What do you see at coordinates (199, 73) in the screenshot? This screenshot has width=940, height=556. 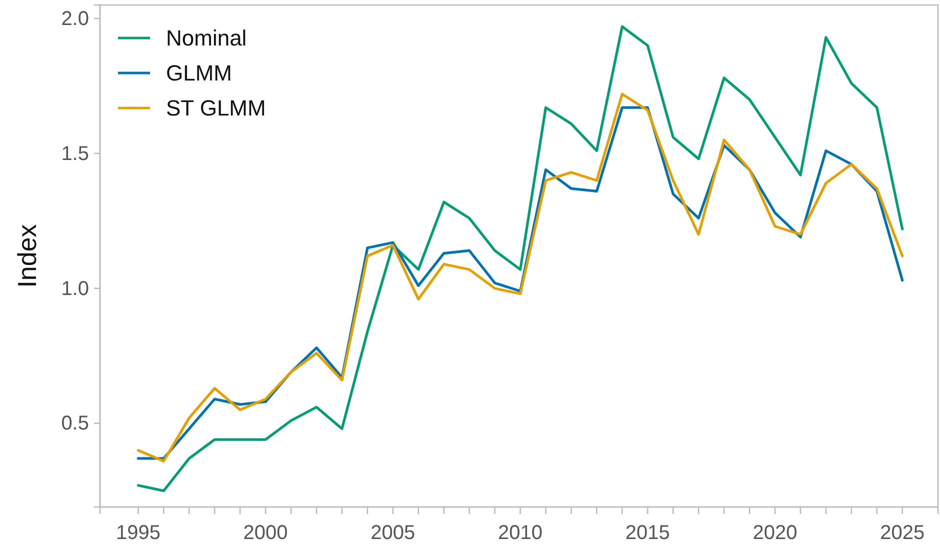 I see `legend-label: GLMM` at bounding box center [199, 73].